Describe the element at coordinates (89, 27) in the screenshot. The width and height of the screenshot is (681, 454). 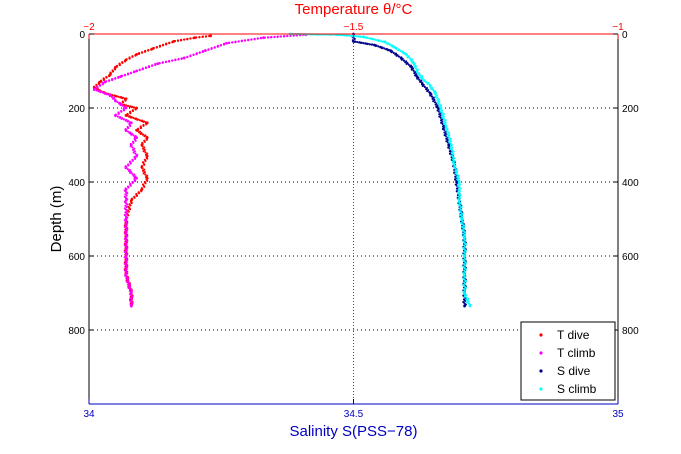
I see `x-top-tick-label: −2` at that location.